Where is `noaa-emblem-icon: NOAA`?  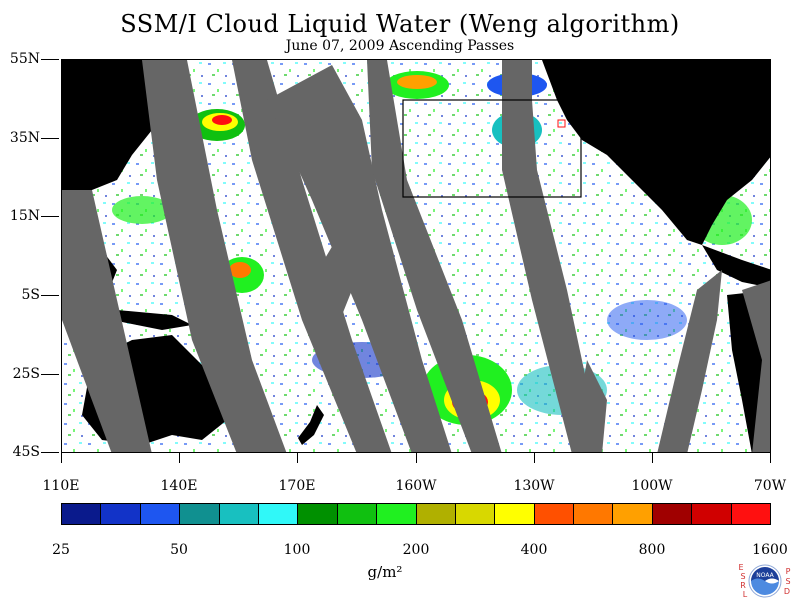
noaa-emblem-icon: NOAA is located at coordinates (765, 581).